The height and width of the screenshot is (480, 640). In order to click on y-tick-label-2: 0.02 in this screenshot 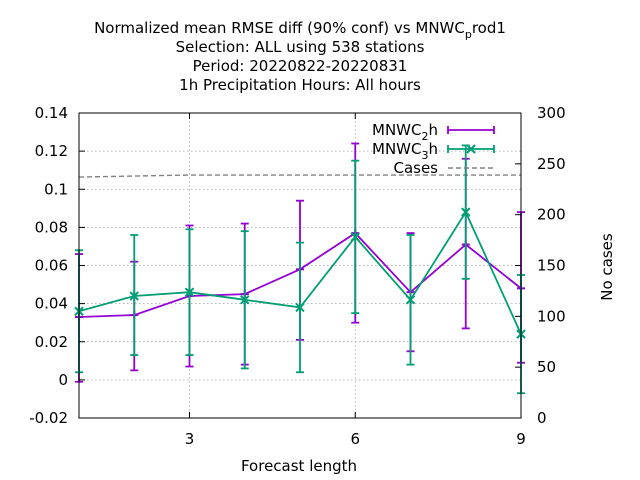, I will do `click(51, 342)`.